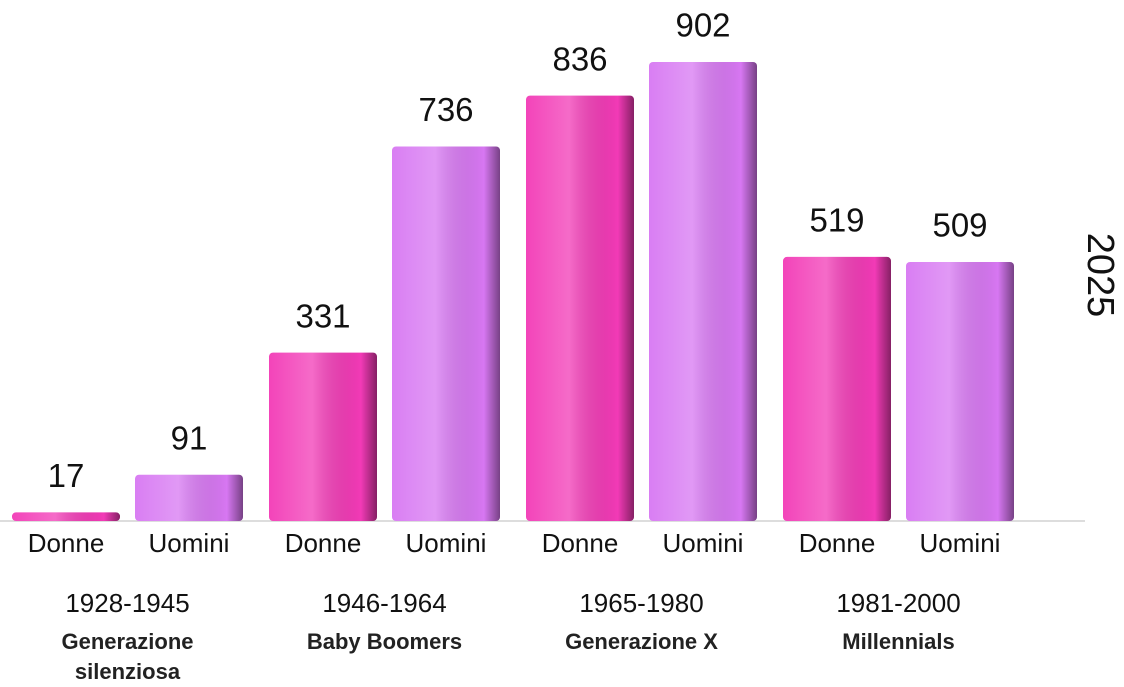  I want to click on category-name: Baby Boomers, so click(384, 641).